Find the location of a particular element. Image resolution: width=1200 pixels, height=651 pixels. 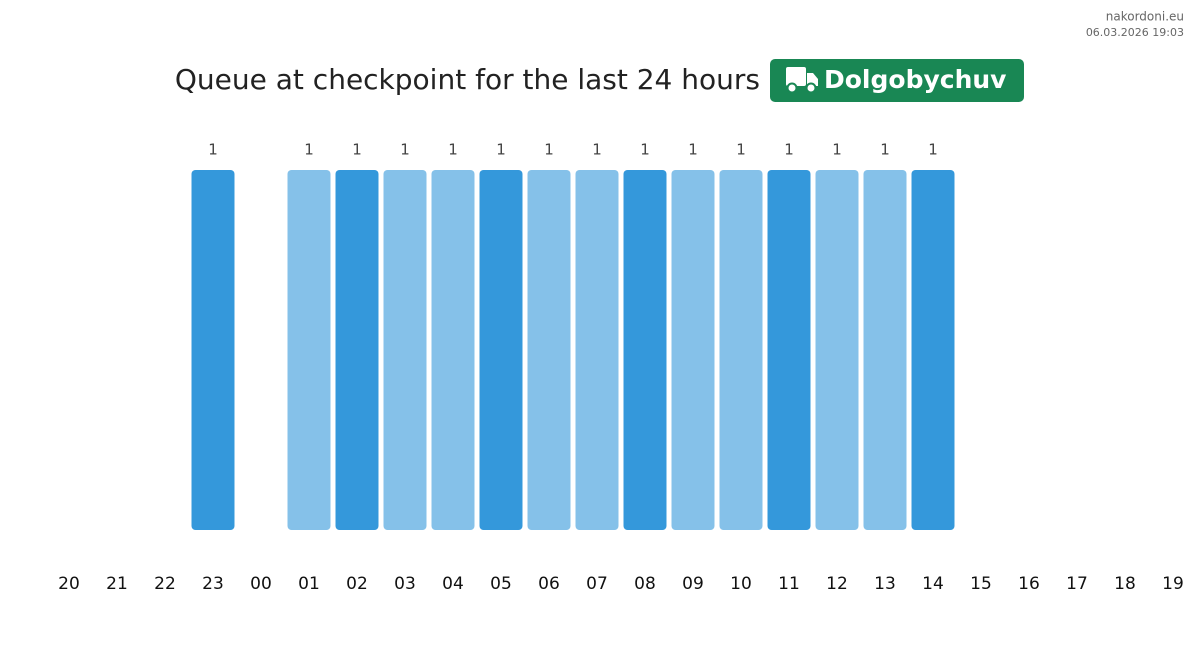

x-tick-label: 10 is located at coordinates (741, 584).